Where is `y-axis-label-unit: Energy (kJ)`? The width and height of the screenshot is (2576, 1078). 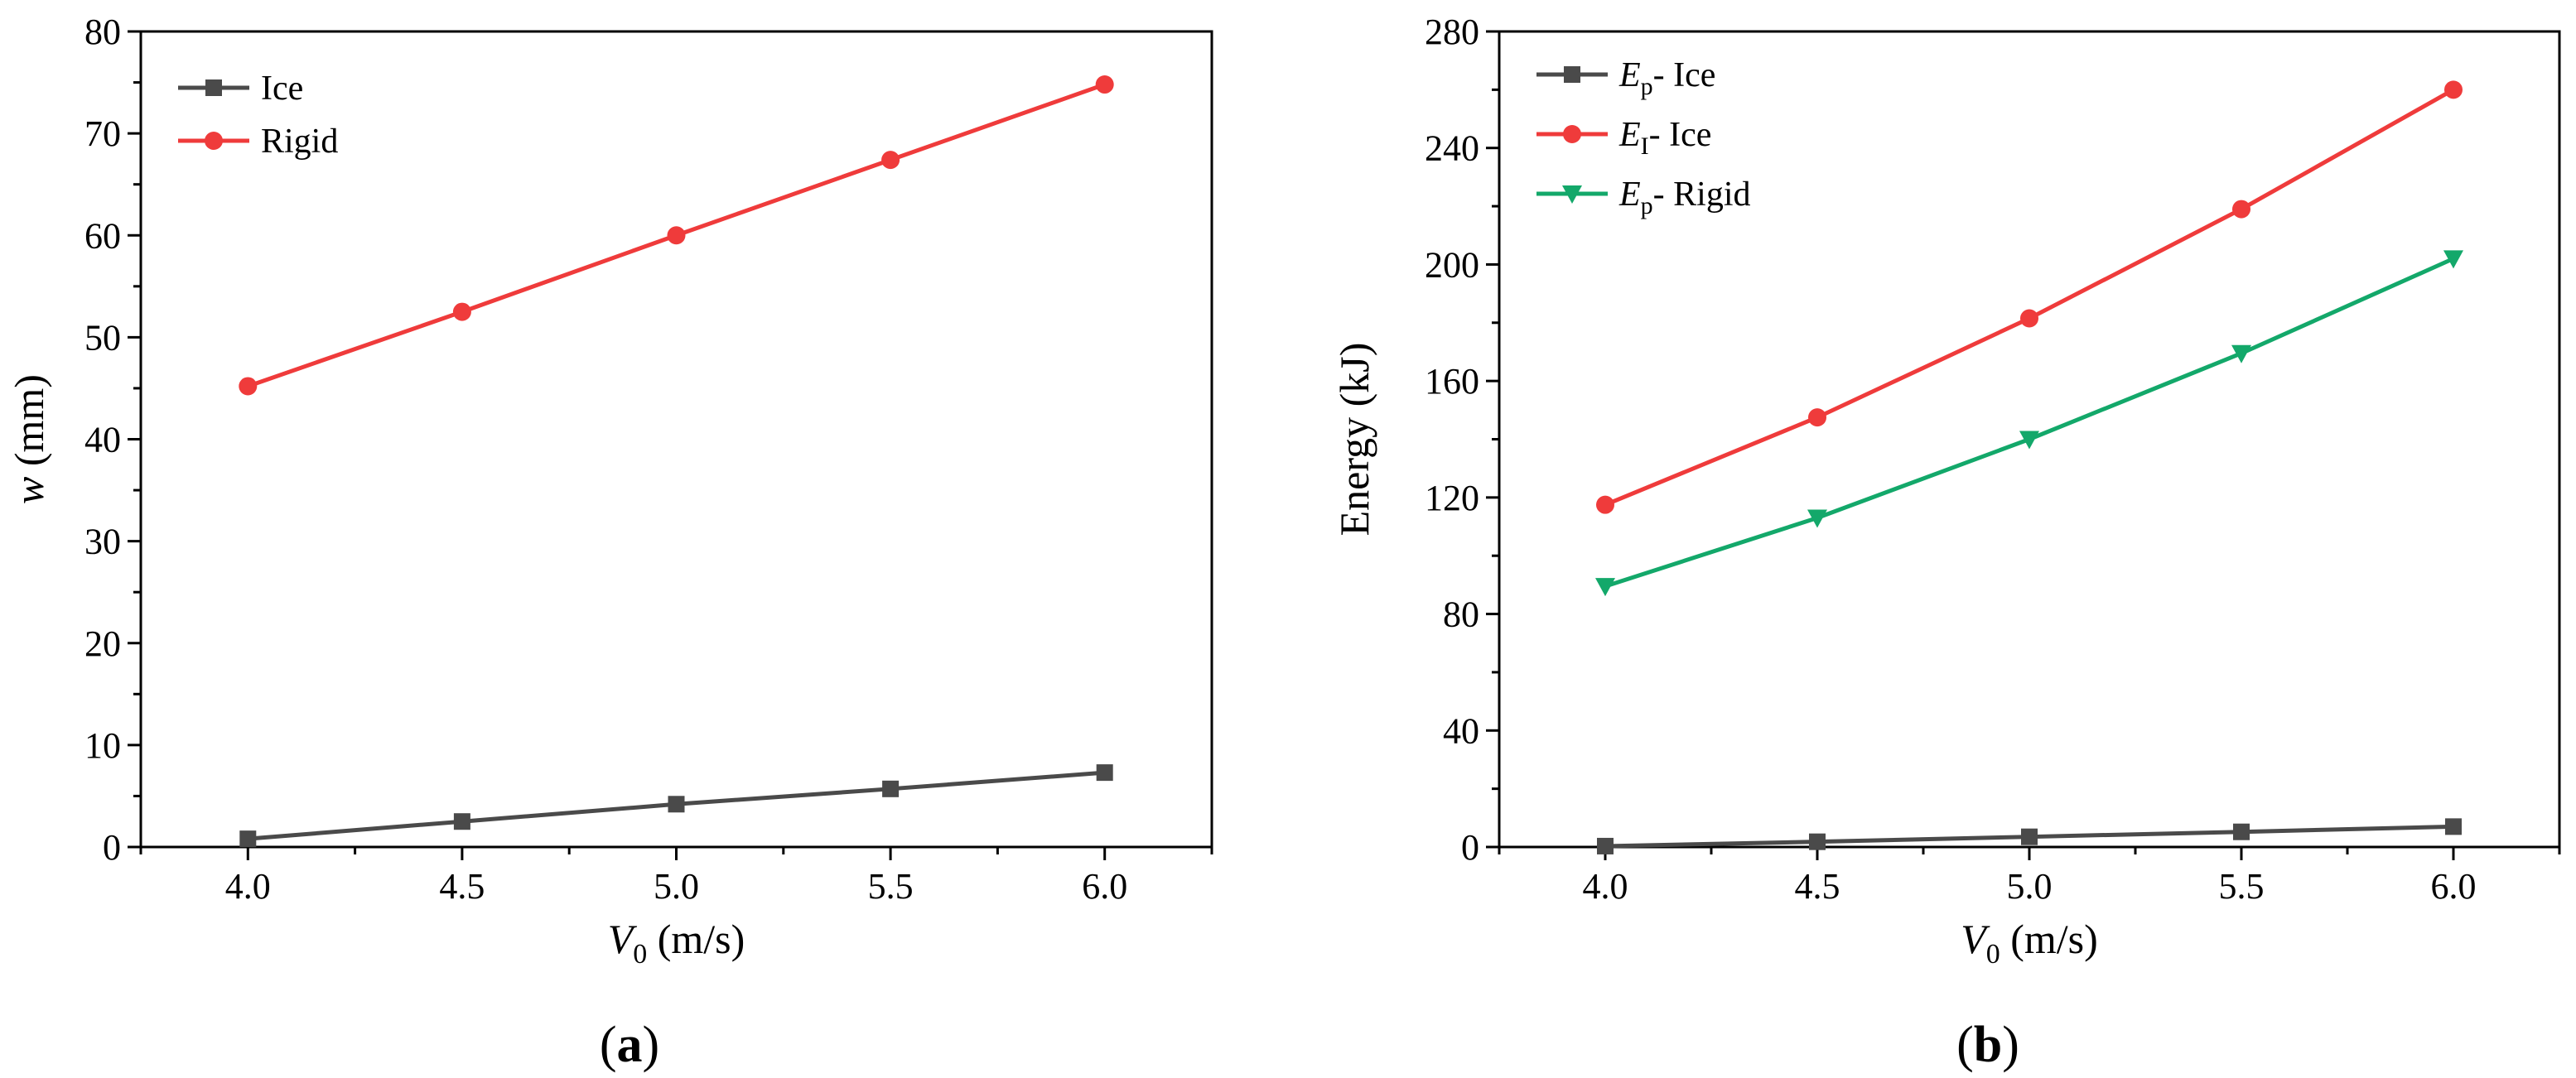
y-axis-label-unit: Energy (kJ) is located at coordinates (1354, 440).